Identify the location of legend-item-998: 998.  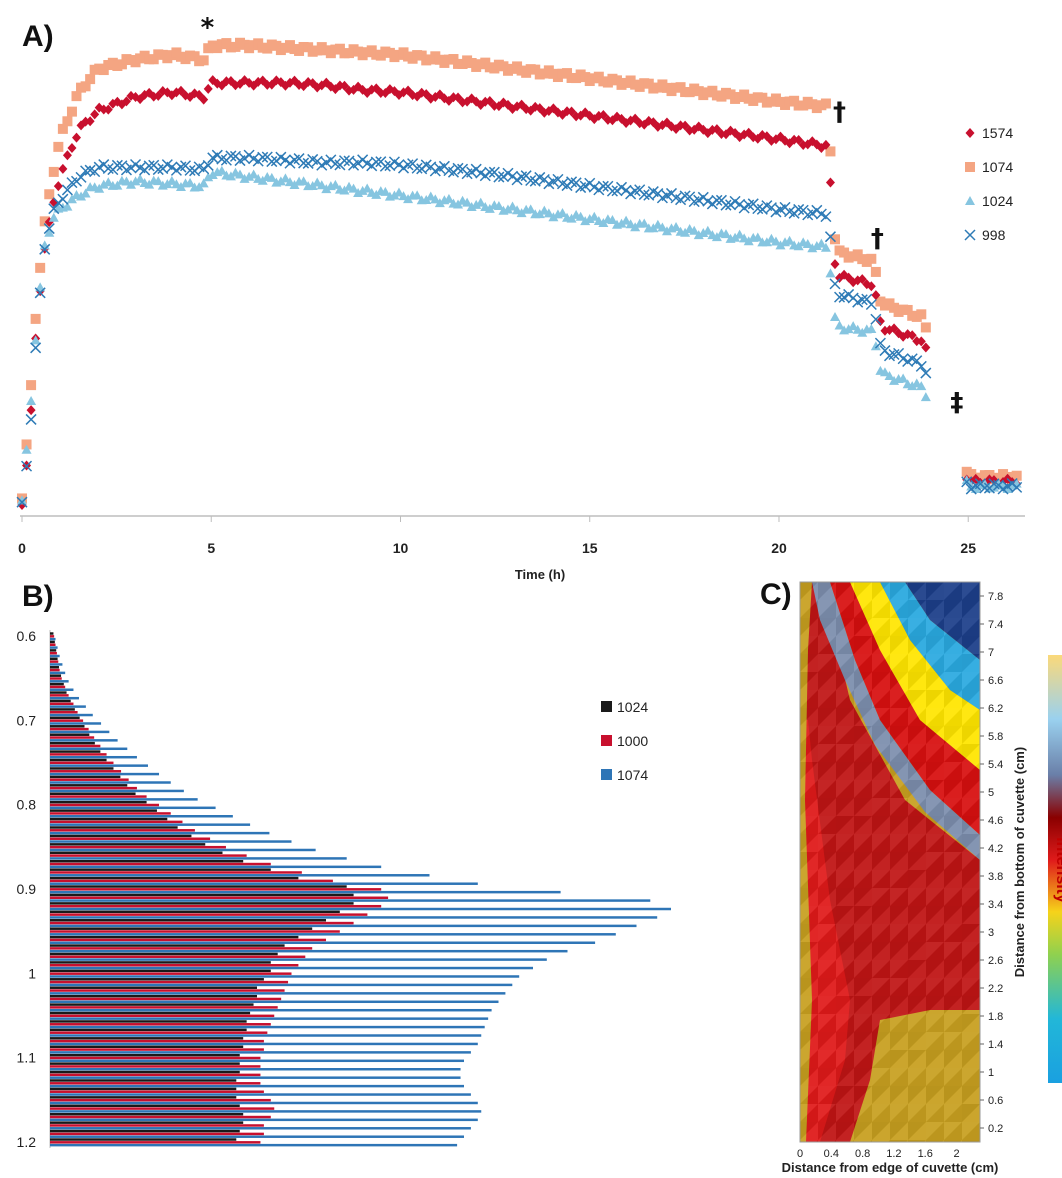
(985, 235).